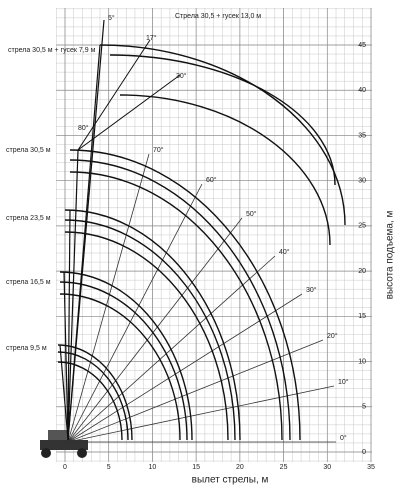 This screenshot has height=488, width=400. Describe the element at coordinates (364, 407) in the screenshot. I see `y-tick-label: 5` at that location.